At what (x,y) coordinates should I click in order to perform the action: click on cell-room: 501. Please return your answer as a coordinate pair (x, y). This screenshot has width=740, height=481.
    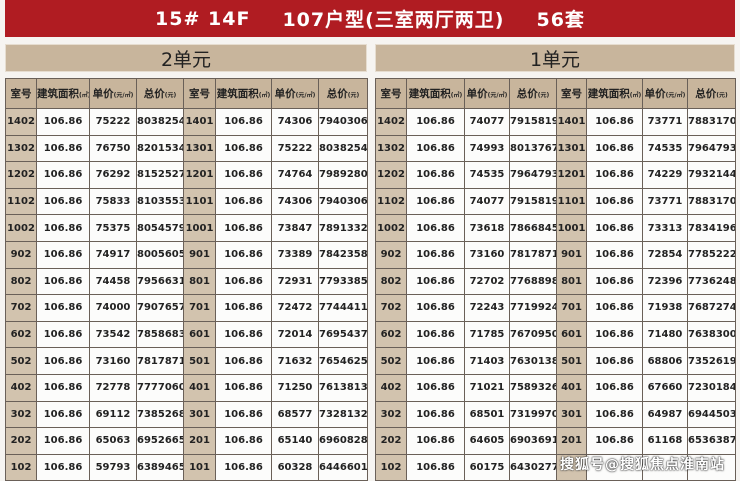
    Looking at the image, I should click on (571, 361).